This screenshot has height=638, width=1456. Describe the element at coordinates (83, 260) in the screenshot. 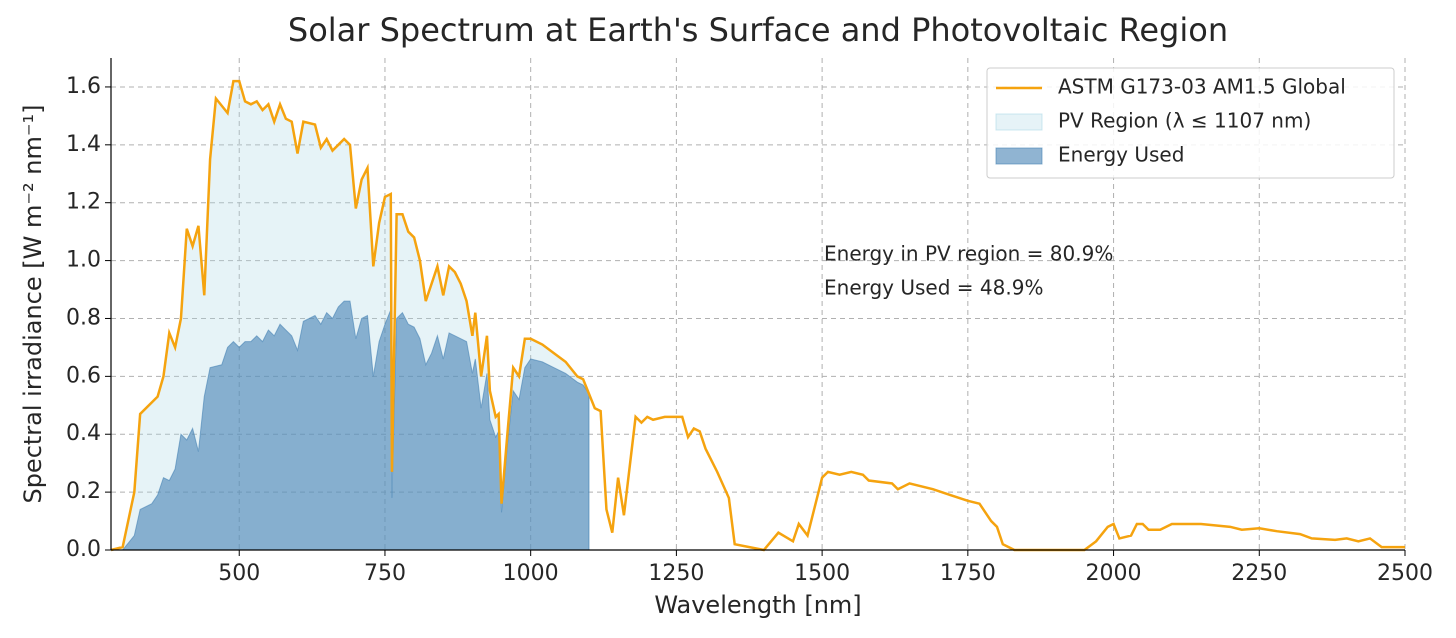

I see `y-tick-label: 1.0` at that location.